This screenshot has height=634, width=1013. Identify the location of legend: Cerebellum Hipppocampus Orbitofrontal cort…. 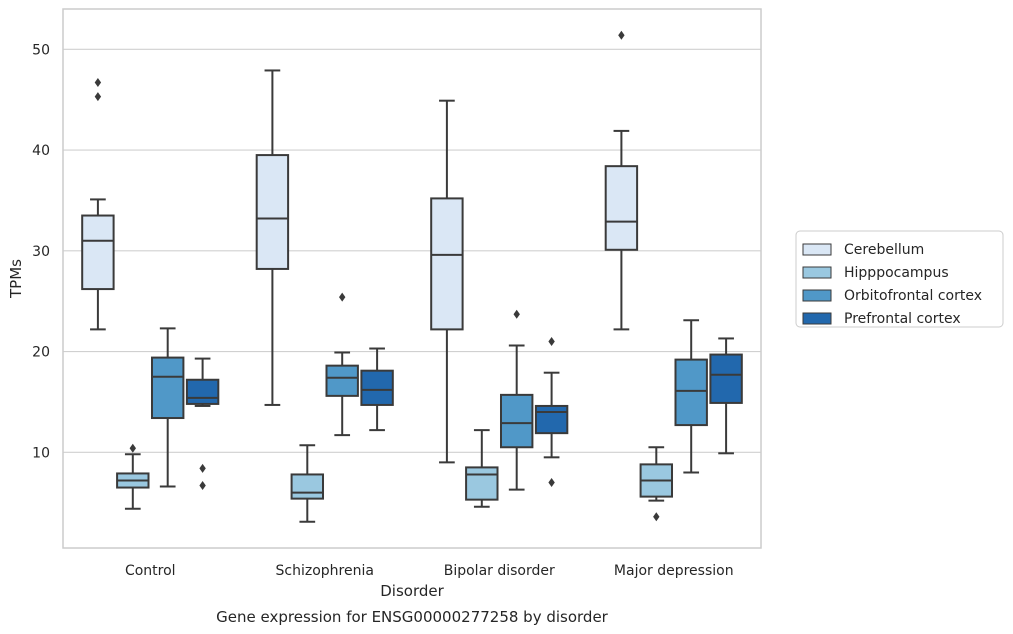
(899, 279).